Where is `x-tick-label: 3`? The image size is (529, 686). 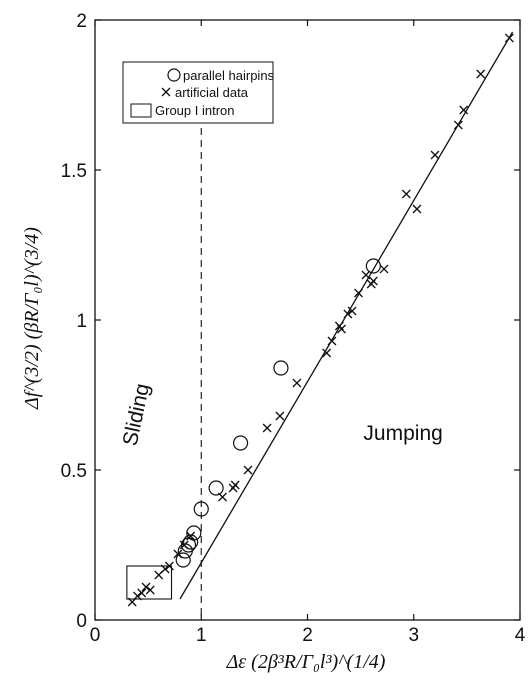 x-tick-label: 3 is located at coordinates (413, 635).